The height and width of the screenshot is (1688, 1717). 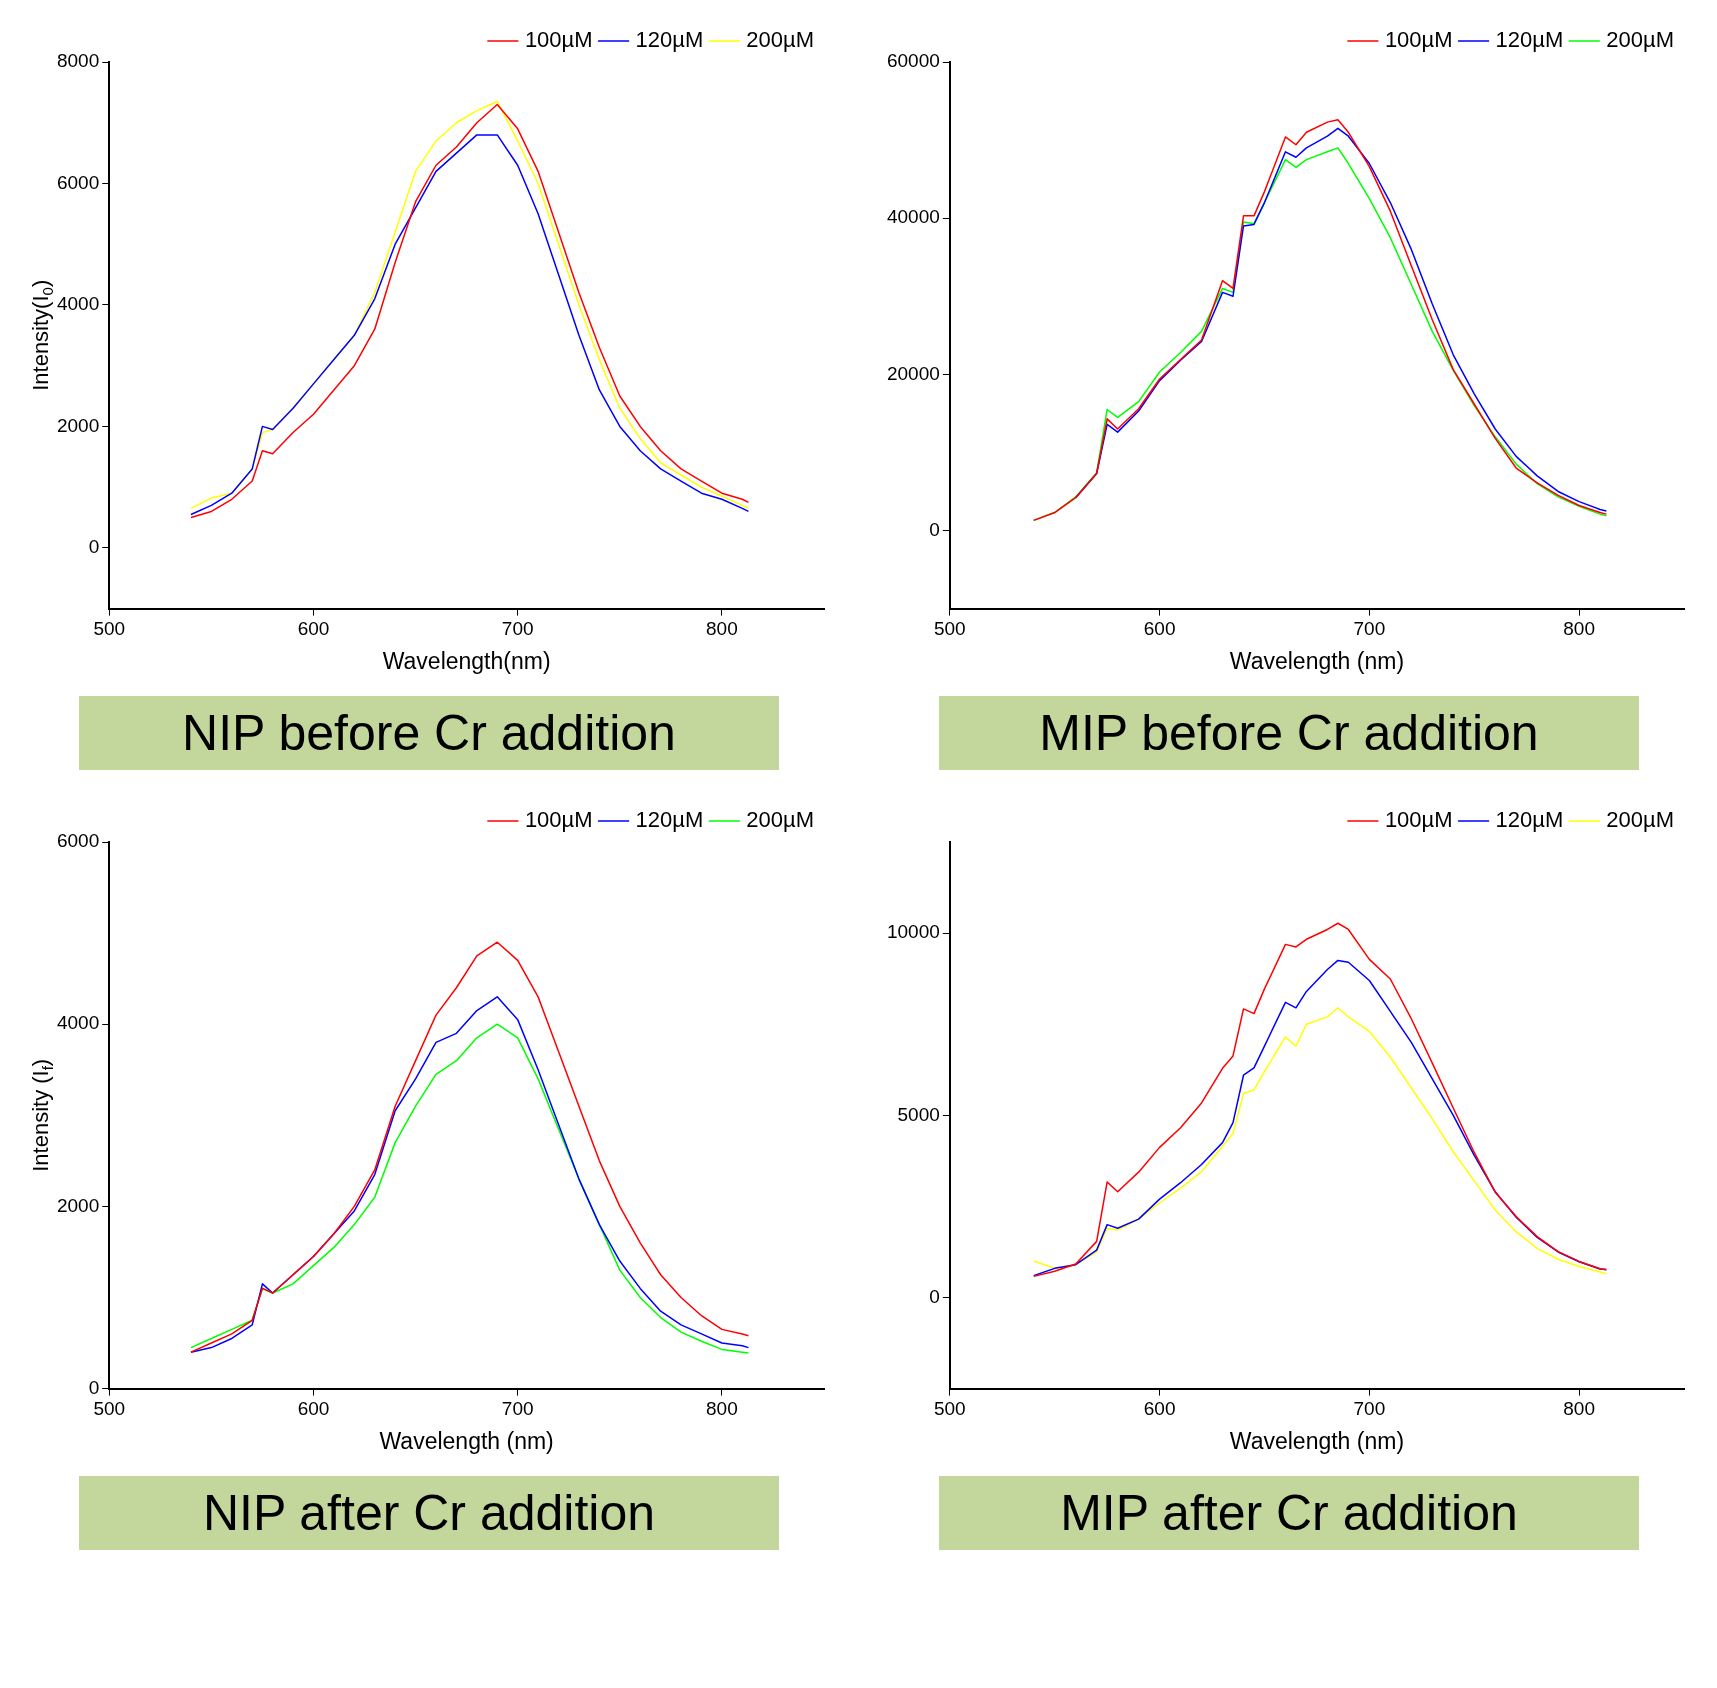 I want to click on text: NIP before Cr addition, so click(x=429, y=733).